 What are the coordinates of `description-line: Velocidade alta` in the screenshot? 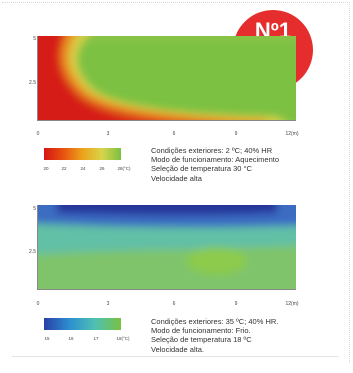 It's located at (176, 178).